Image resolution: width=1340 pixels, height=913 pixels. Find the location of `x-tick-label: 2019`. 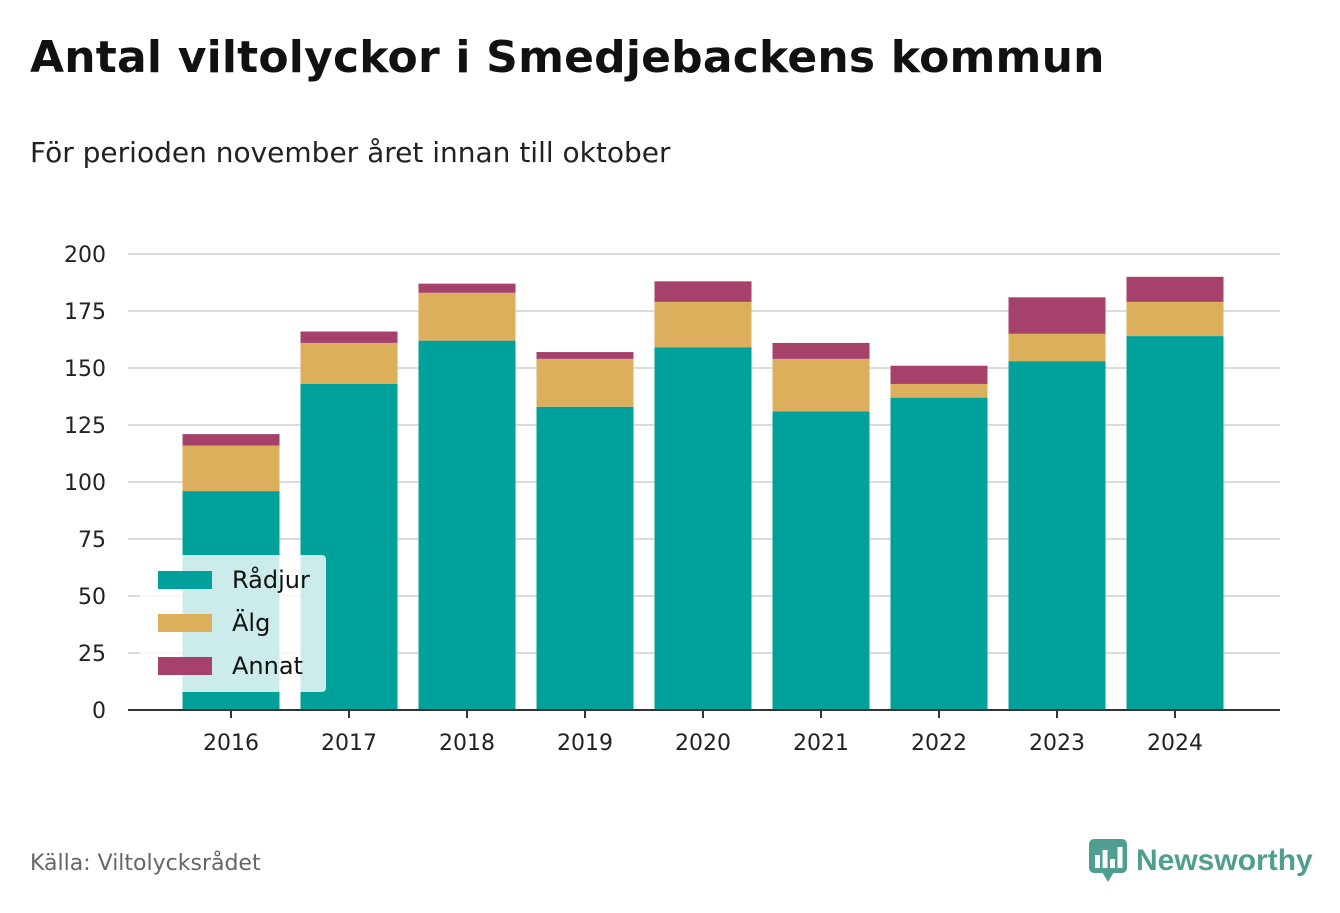

x-tick-label: 2019 is located at coordinates (585, 743).